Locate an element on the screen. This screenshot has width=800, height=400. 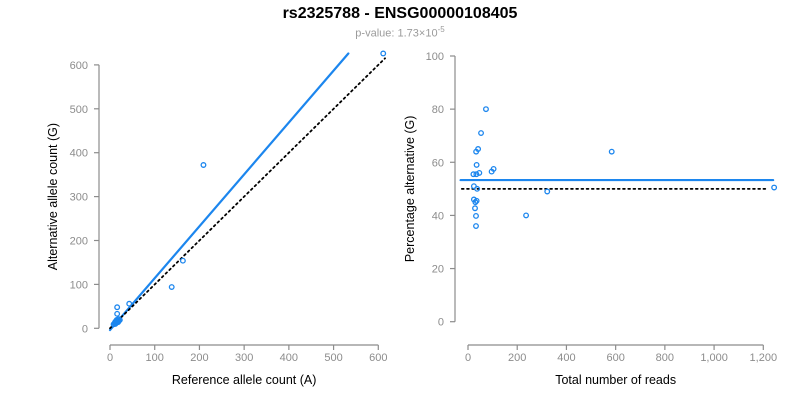
pvalue-text: p-value: 1.73×10 is located at coordinates (396, 33).